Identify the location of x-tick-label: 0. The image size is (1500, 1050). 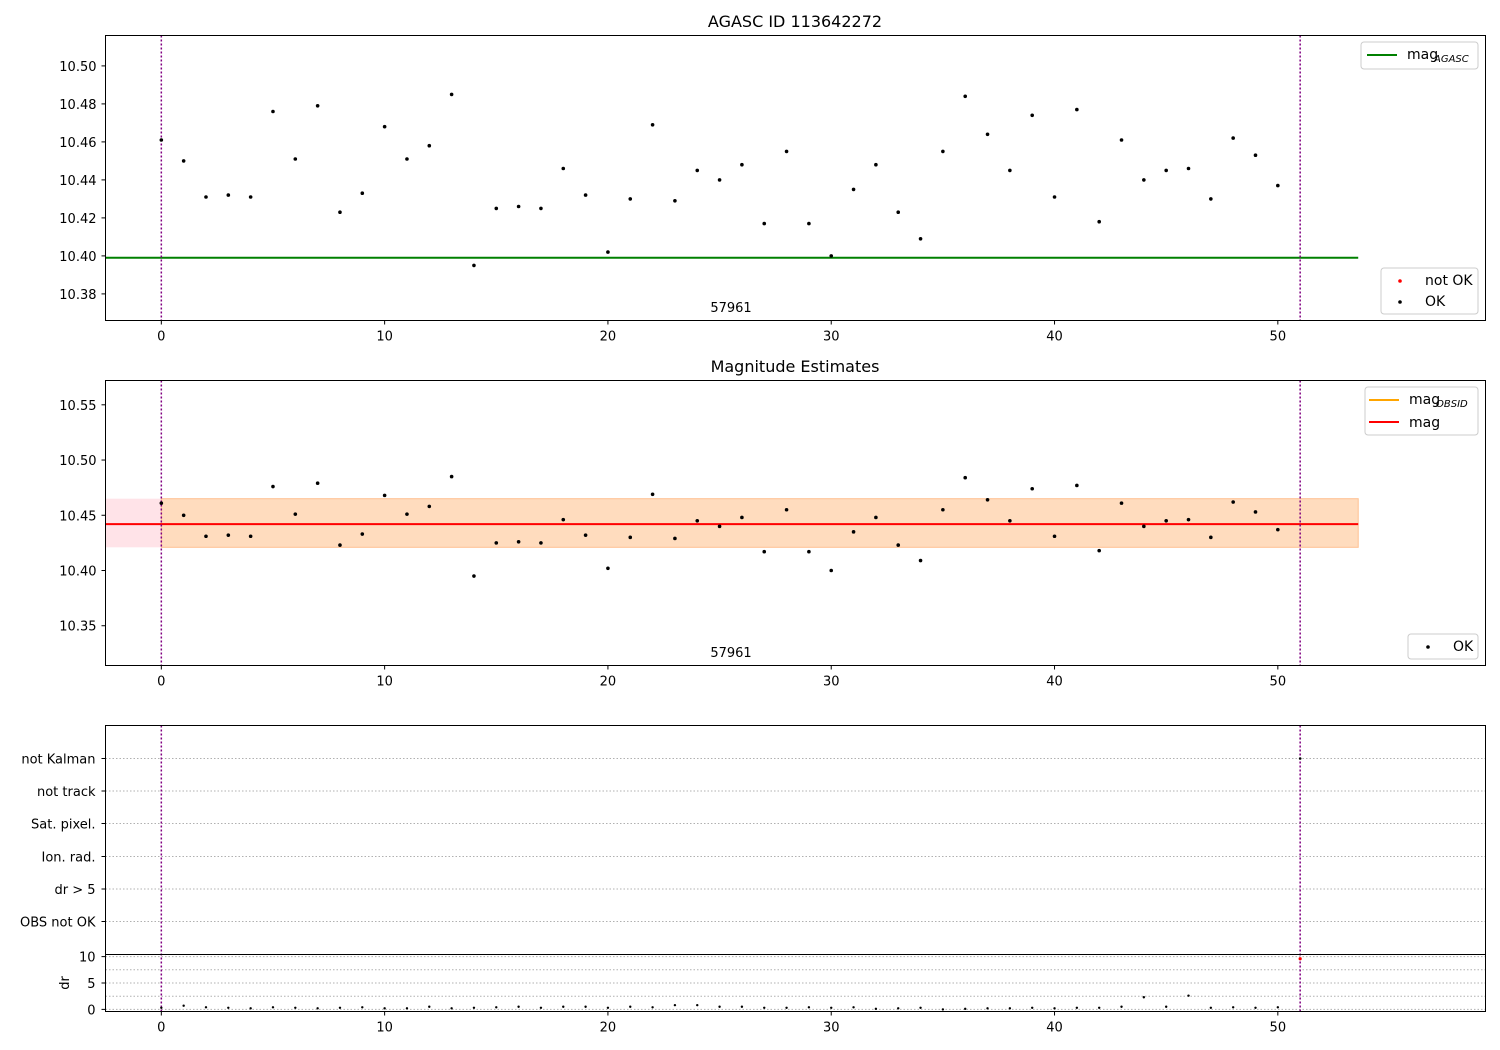
(161, 682).